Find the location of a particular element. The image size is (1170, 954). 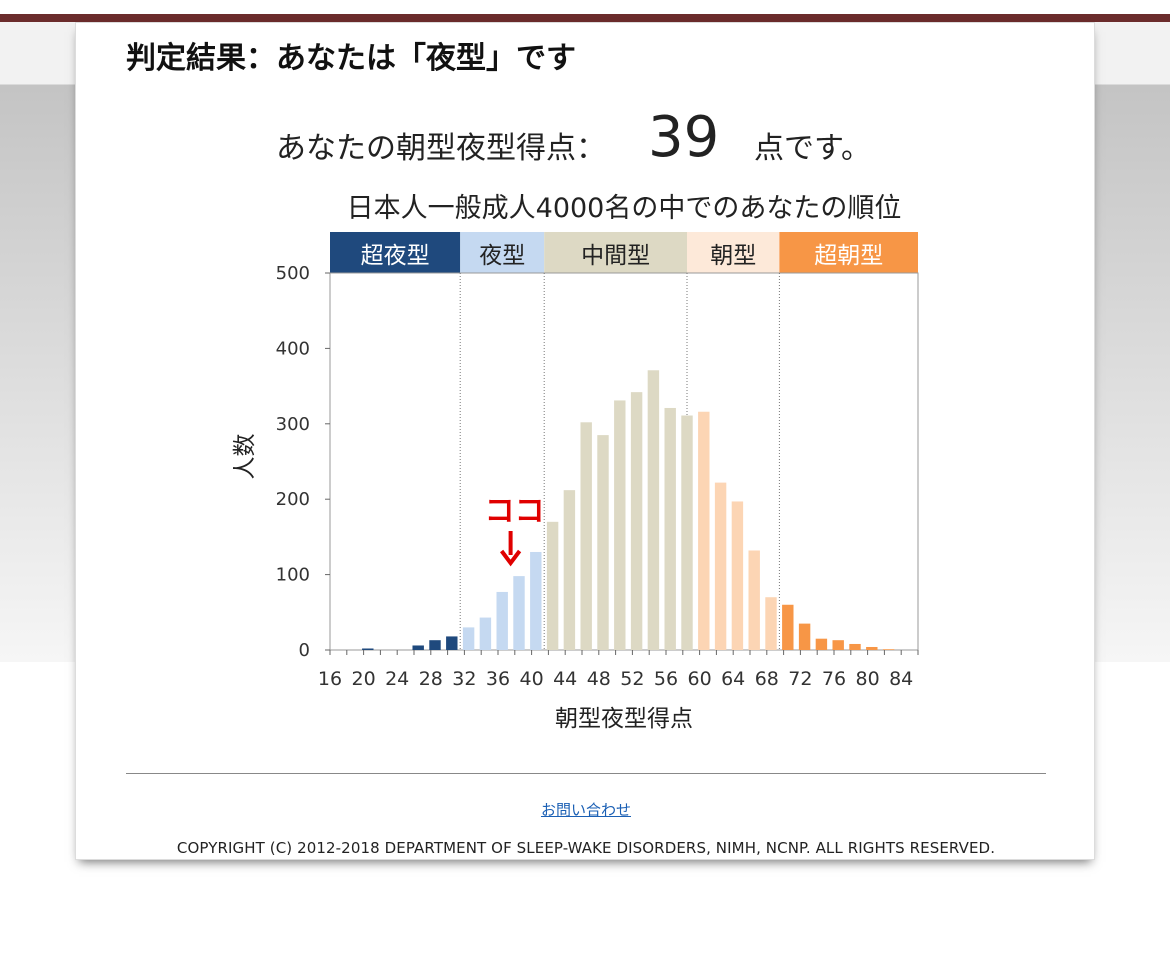

y-tick-label: 300 is located at coordinates (293, 424).